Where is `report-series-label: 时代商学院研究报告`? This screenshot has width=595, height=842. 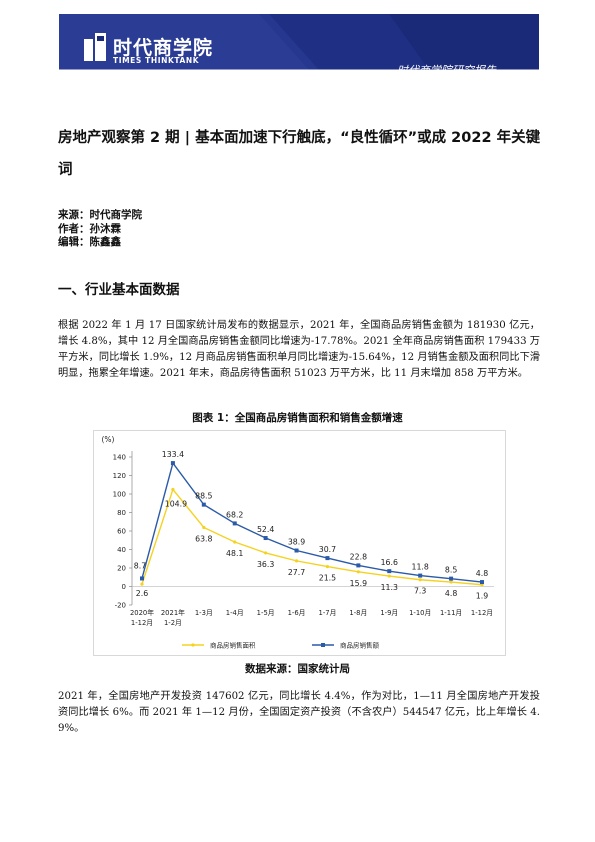
report-series-label: 时代商学院研究报告 is located at coordinates (446, 70).